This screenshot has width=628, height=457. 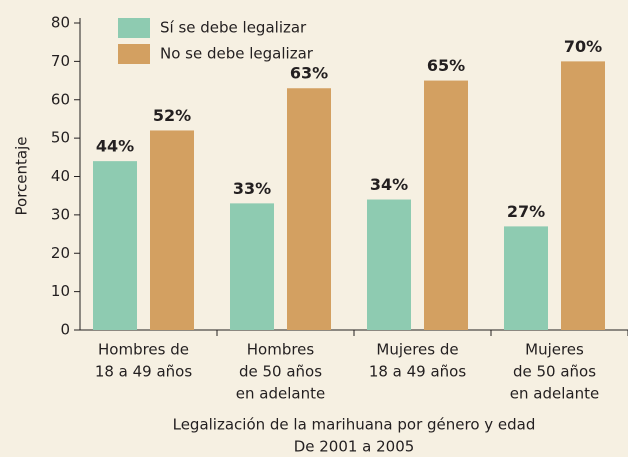 I want to click on y-tick-label: 20, so click(x=60, y=253).